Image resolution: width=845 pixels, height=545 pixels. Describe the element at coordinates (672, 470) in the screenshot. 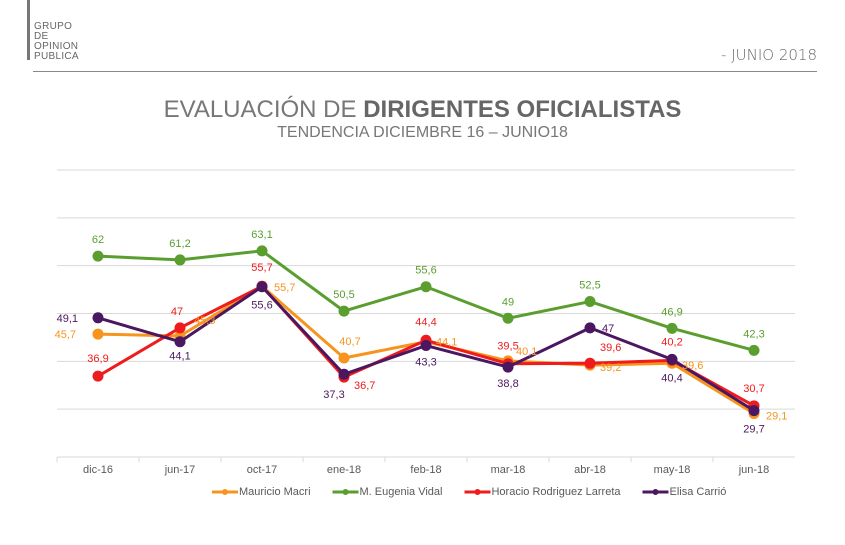

I see `x-tick-label: may-18` at that location.